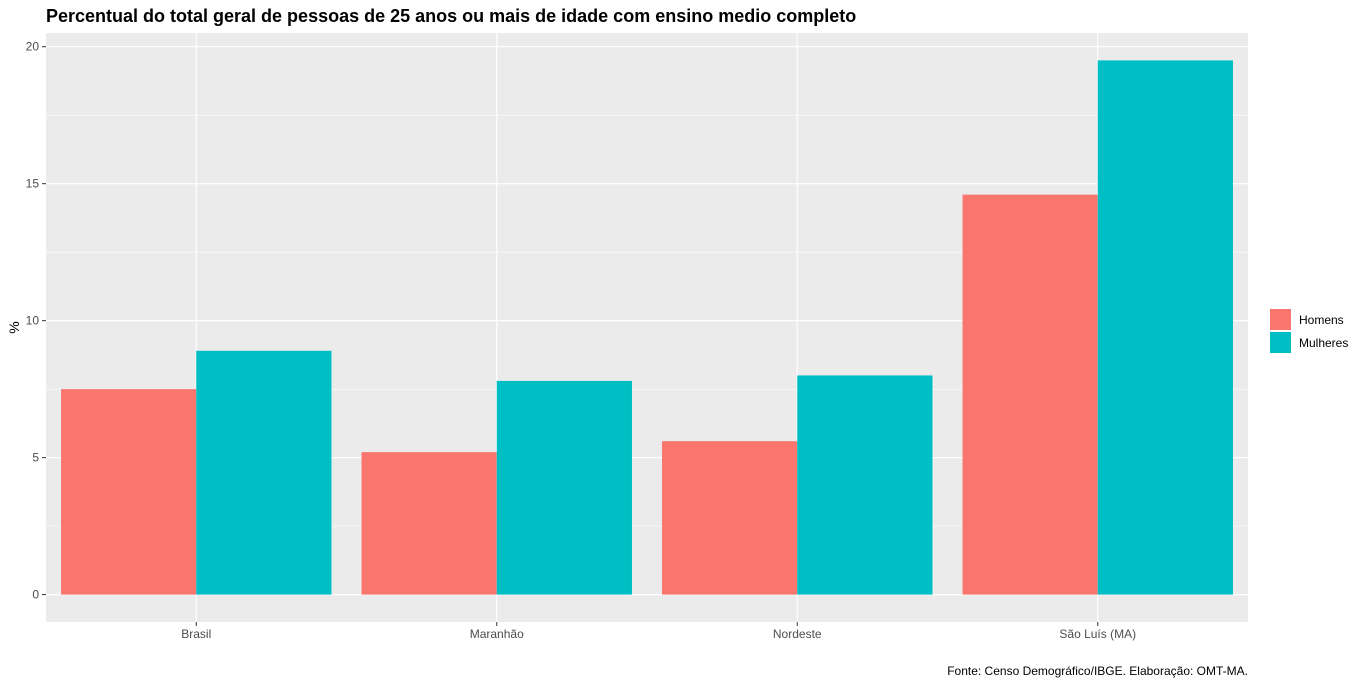 The width and height of the screenshot is (1366, 685). What do you see at coordinates (1097, 634) in the screenshot?
I see `x-tick-label: São Luís (MA)` at bounding box center [1097, 634].